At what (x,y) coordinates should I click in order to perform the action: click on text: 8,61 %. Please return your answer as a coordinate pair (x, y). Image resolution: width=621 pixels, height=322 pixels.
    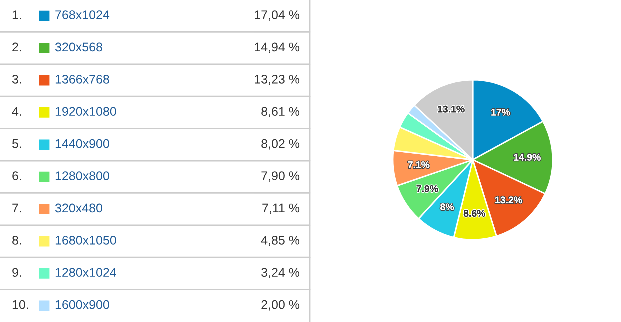
    Looking at the image, I should click on (281, 112).